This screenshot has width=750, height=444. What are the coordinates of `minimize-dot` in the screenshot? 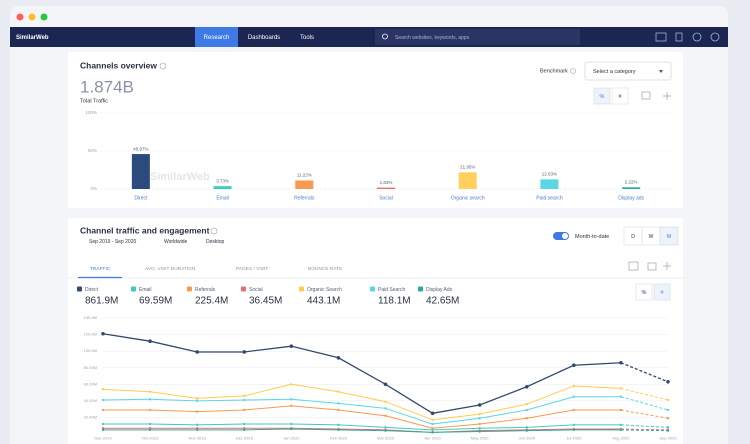 It's located at (32, 17).